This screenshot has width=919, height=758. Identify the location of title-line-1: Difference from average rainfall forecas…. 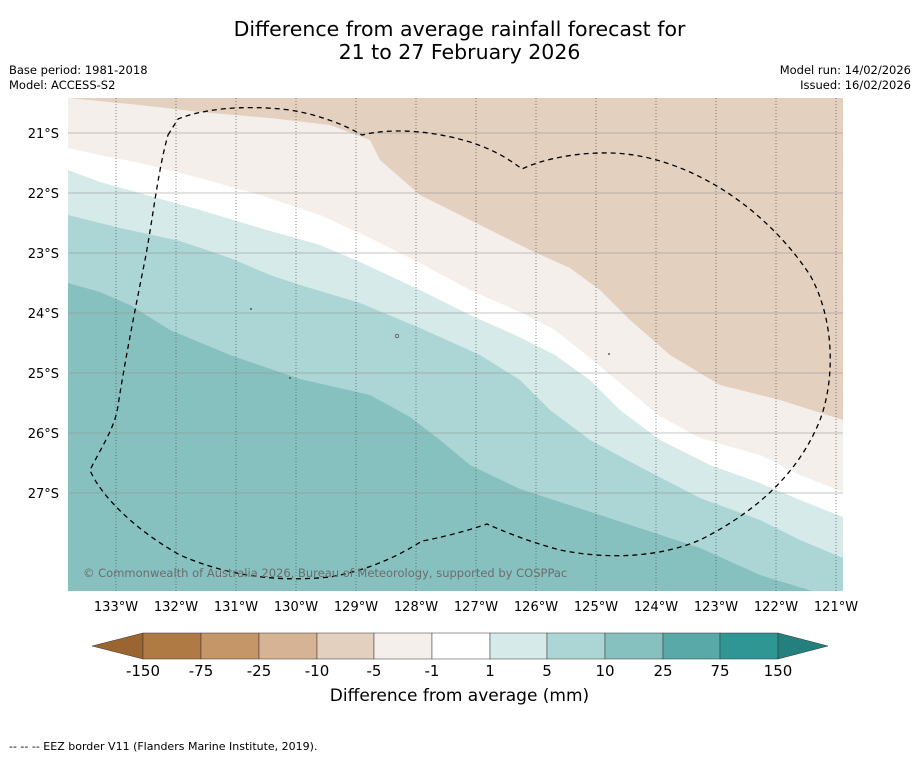
(459, 29).